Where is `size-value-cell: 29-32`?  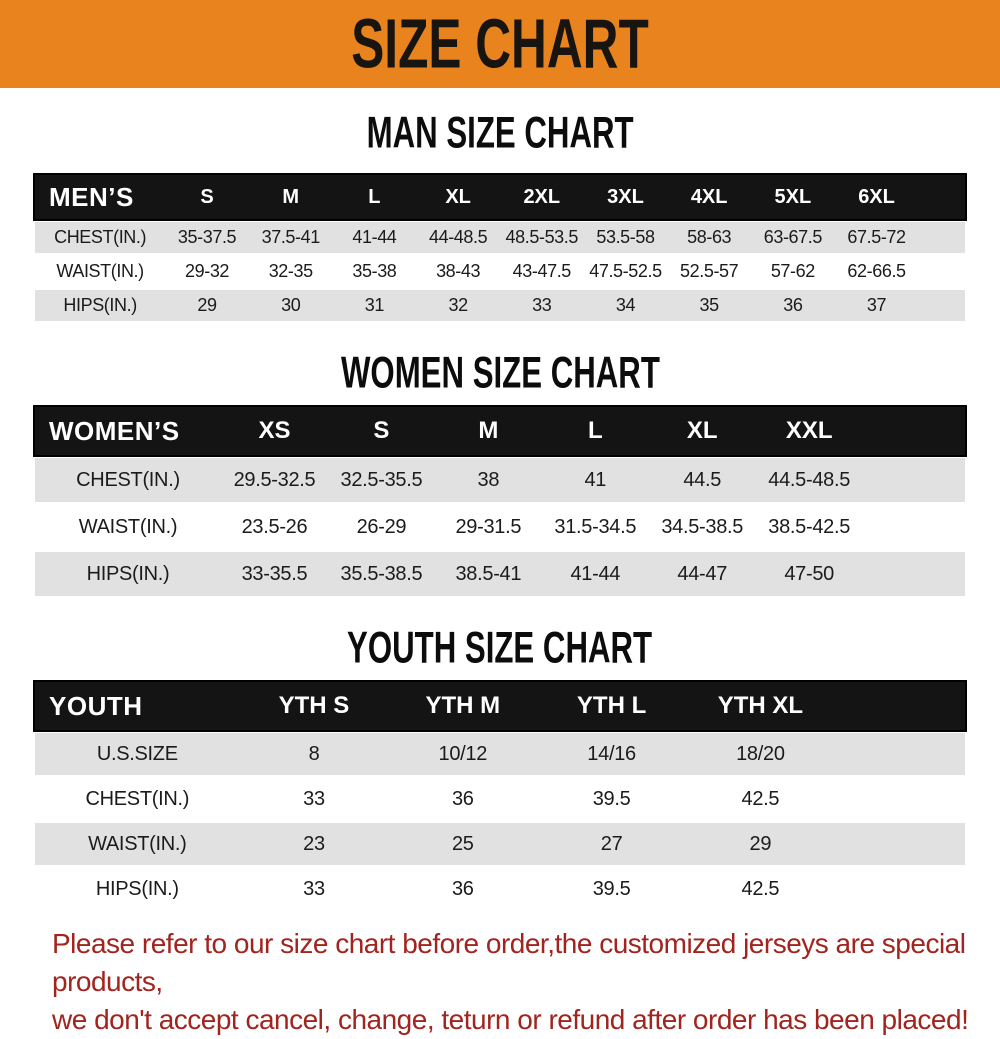 size-value-cell: 29-32 is located at coordinates (207, 271).